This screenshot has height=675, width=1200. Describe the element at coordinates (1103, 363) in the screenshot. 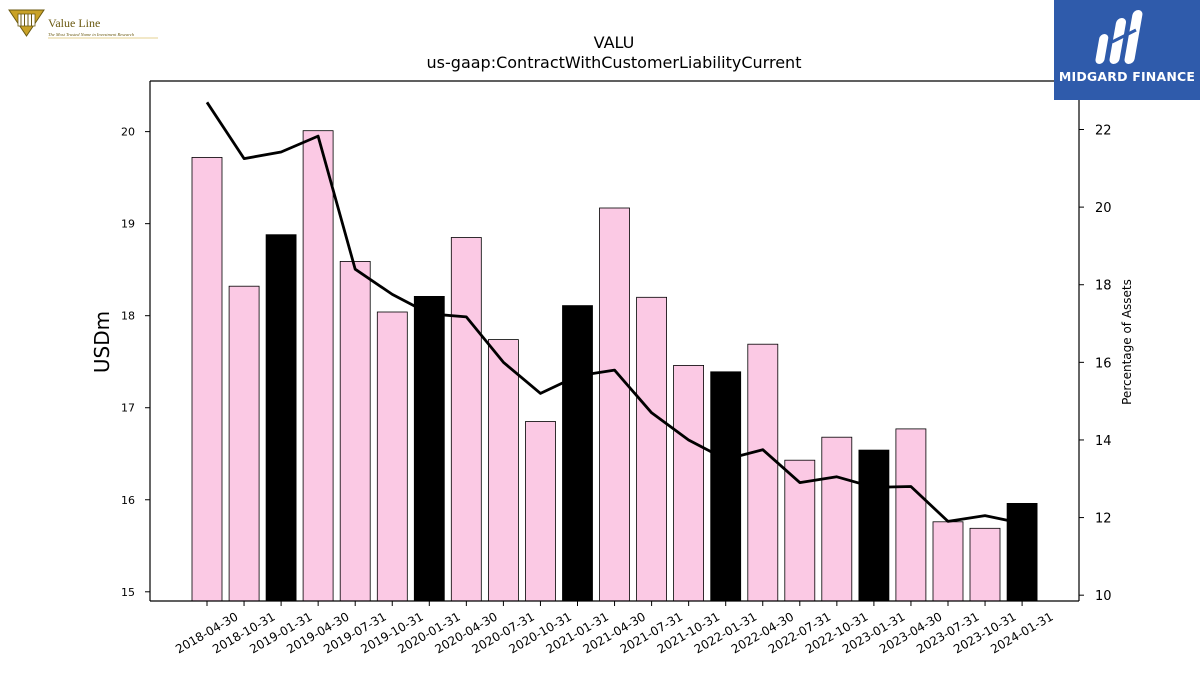

I see `y2-tick-label: 16` at that location.